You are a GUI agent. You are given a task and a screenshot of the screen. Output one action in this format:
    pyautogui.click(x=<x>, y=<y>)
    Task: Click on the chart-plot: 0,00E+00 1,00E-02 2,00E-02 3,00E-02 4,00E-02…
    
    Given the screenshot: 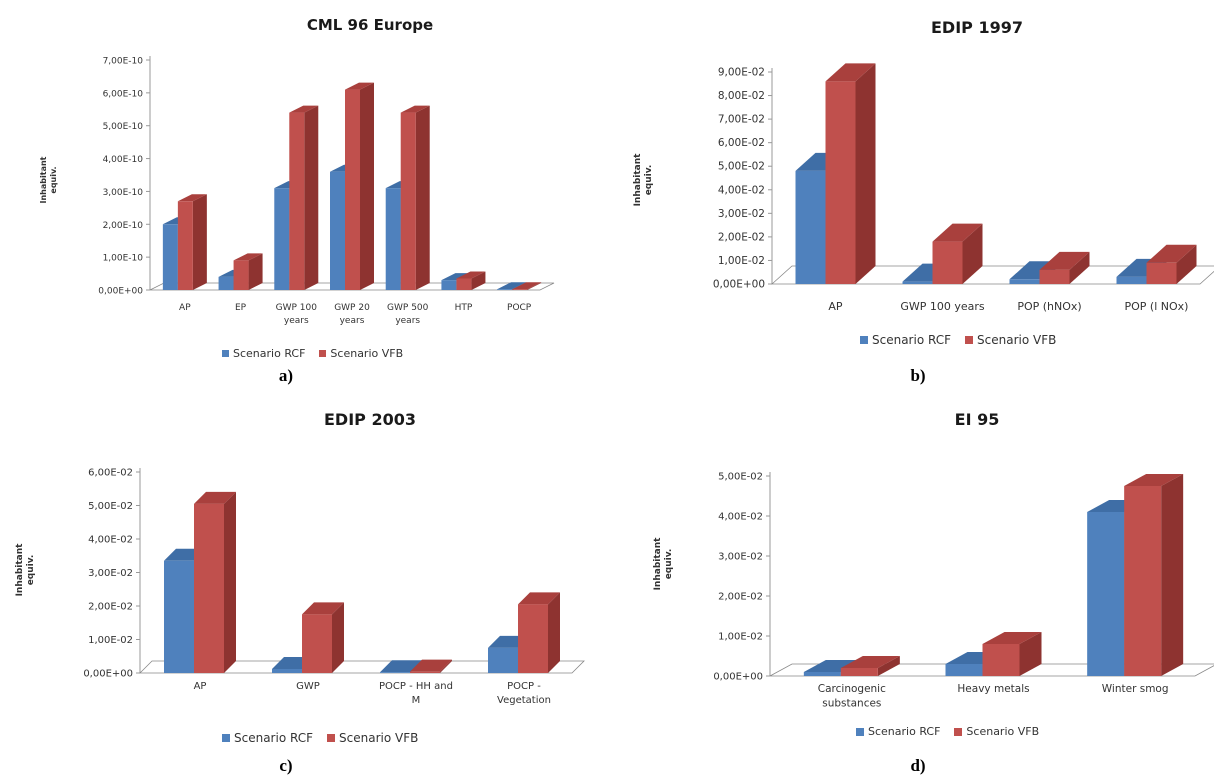 What is the action you would take?
    pyautogui.click(x=300, y=587)
    